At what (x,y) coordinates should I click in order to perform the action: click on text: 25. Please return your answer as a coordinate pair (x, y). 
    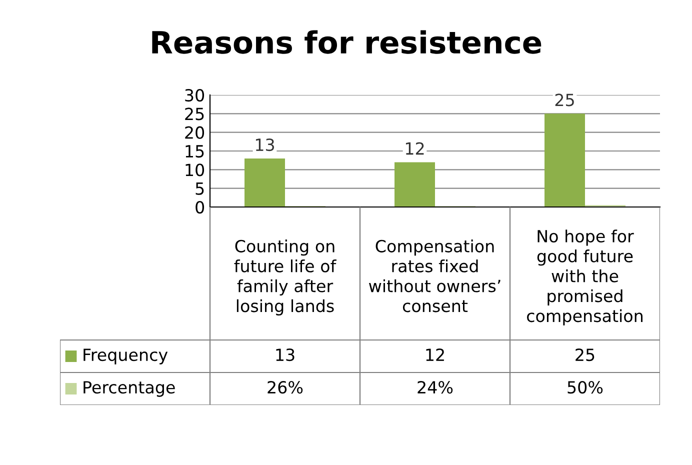
    Looking at the image, I should click on (564, 100).